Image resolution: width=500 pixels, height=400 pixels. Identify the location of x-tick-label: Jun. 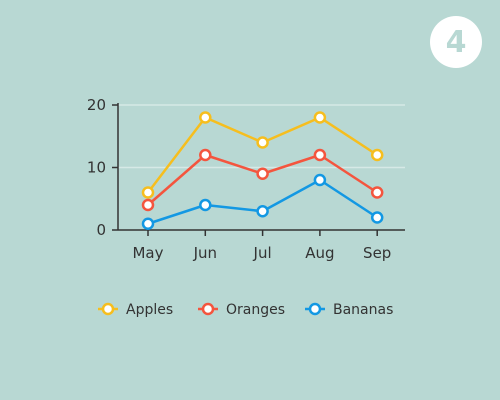
(205, 253).